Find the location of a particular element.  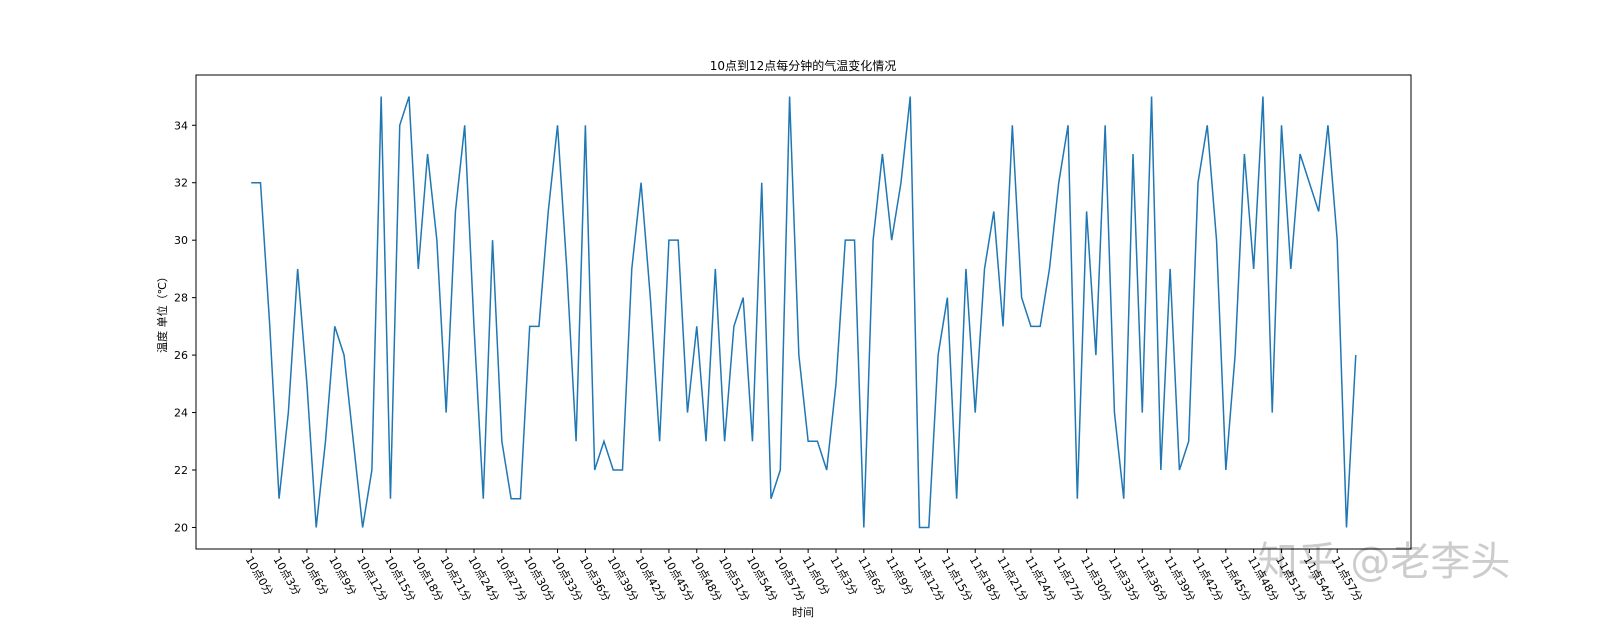

chart-title: 10点到12点每分钟的气温变化情况 is located at coordinates (803, 65).